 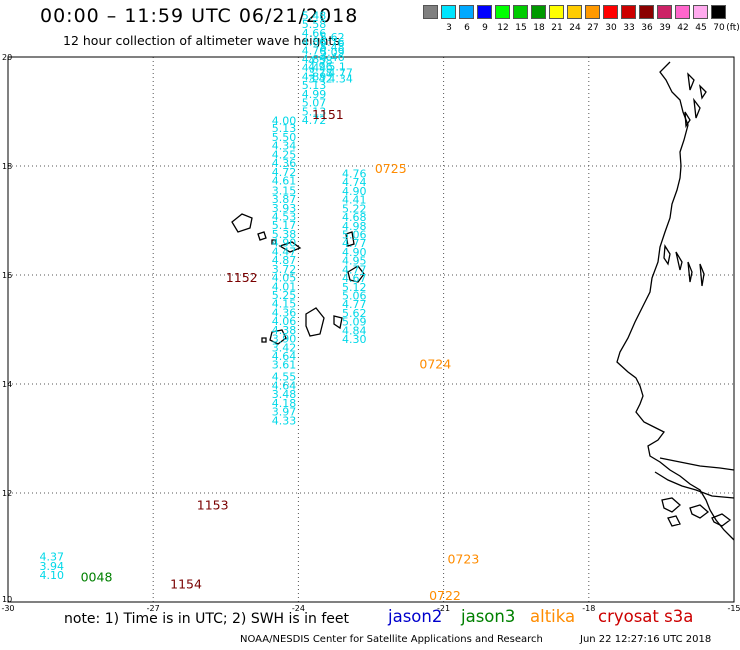 I want to click on cape-verde-fogo, so click(x=278, y=337).